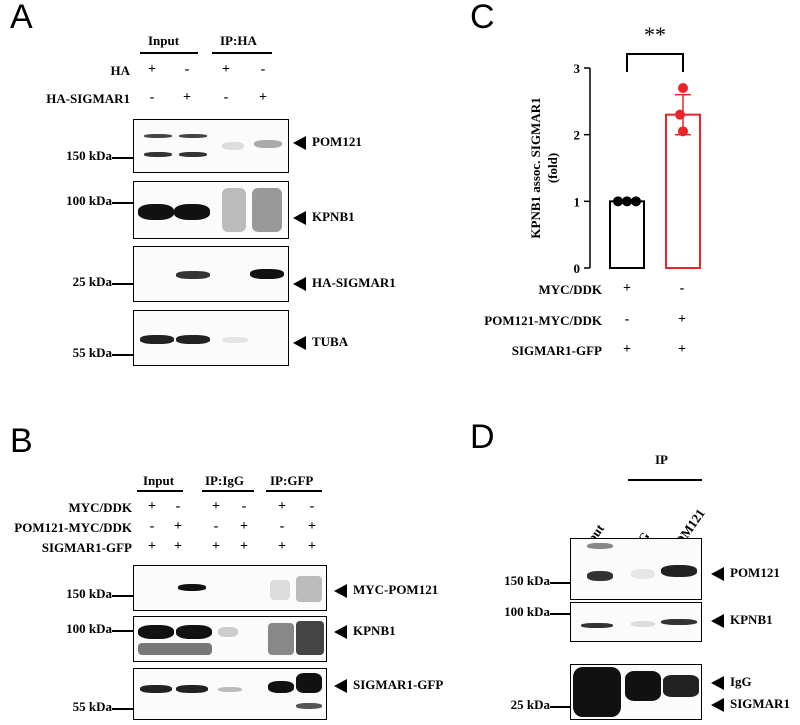  What do you see at coordinates (292, 480) in the screenshot?
I see `panel-b-header-ip-gfp: IP:GFP` at bounding box center [292, 480].